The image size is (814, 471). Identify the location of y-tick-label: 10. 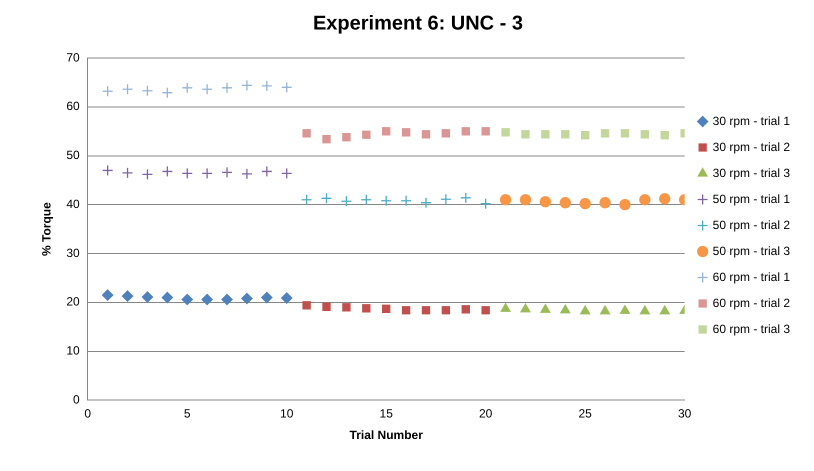
(73, 351).